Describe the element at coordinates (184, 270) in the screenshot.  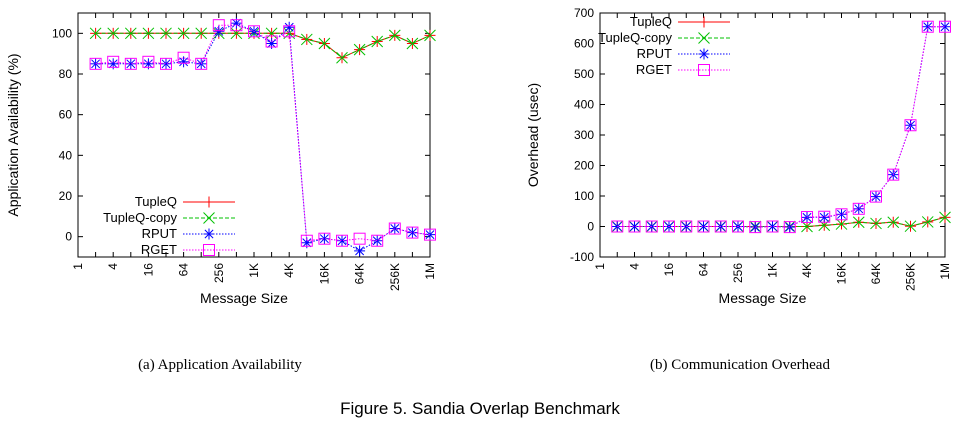
I see `x-tick-label: 64` at that location.